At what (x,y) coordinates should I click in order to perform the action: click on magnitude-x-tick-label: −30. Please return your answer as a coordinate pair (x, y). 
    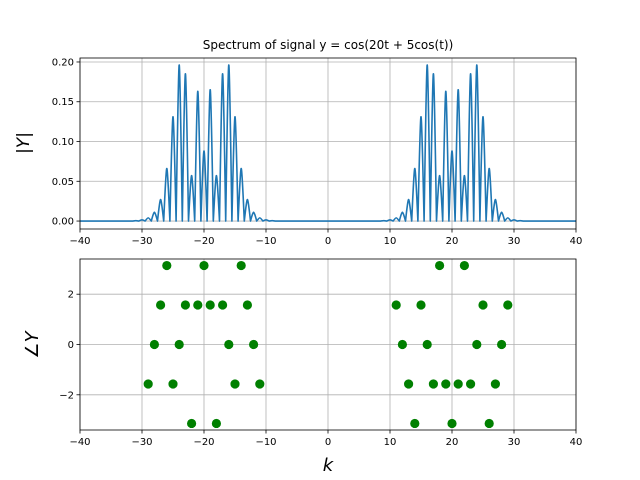
    Looking at the image, I should click on (141, 241).